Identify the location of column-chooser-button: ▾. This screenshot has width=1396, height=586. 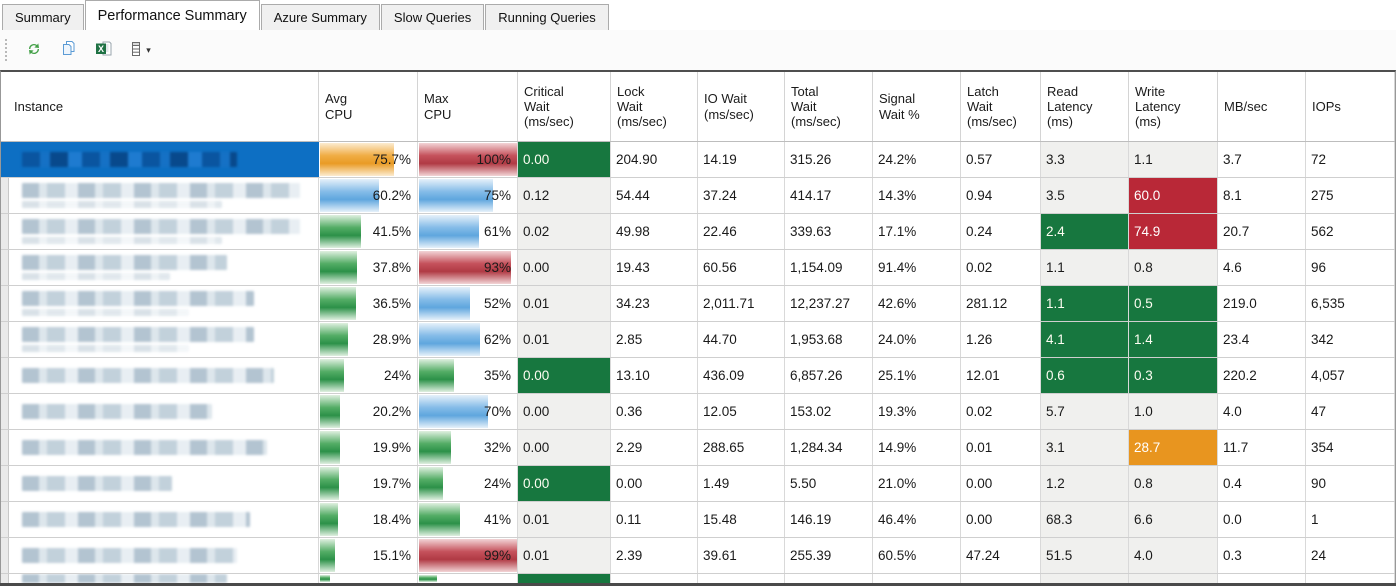
(139, 50).